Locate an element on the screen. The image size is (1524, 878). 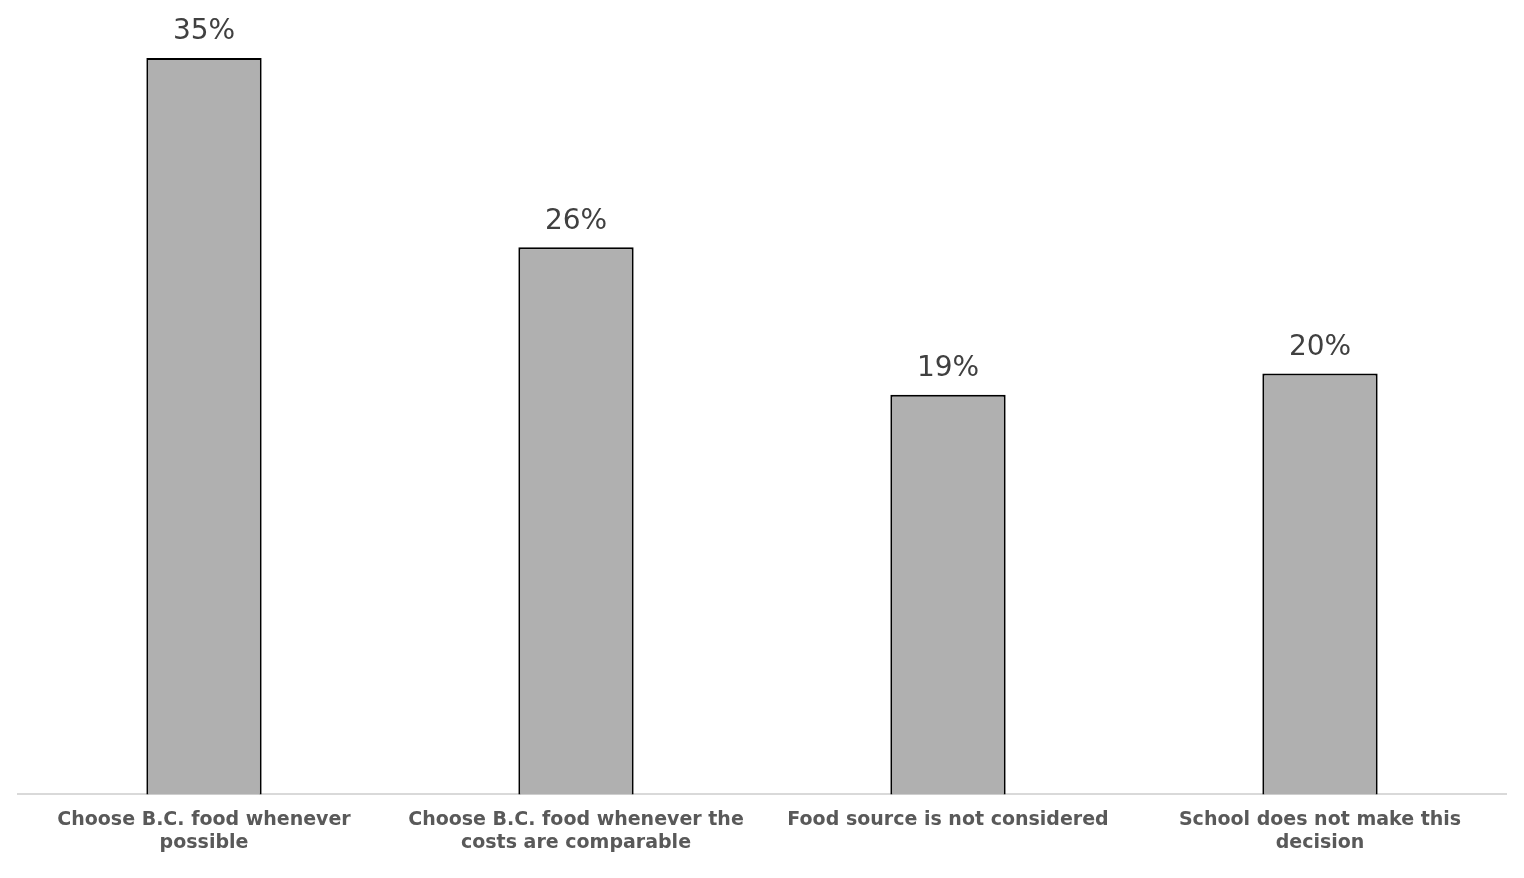
x-tick-label: School does not make this decision is located at coordinates (1320, 829).